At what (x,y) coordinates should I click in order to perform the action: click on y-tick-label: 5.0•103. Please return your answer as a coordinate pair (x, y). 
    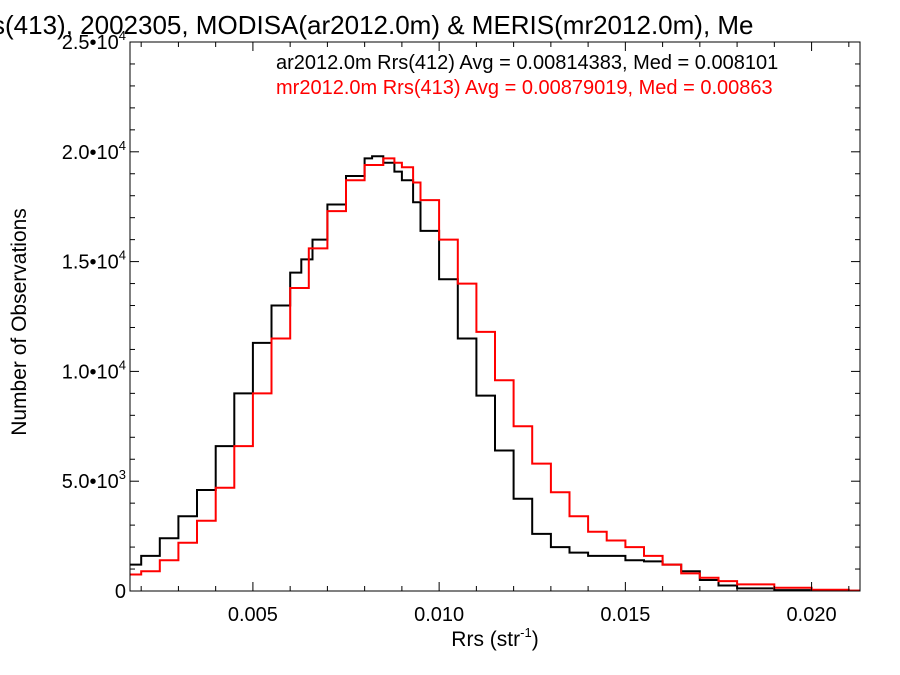
    Looking at the image, I should click on (94, 480).